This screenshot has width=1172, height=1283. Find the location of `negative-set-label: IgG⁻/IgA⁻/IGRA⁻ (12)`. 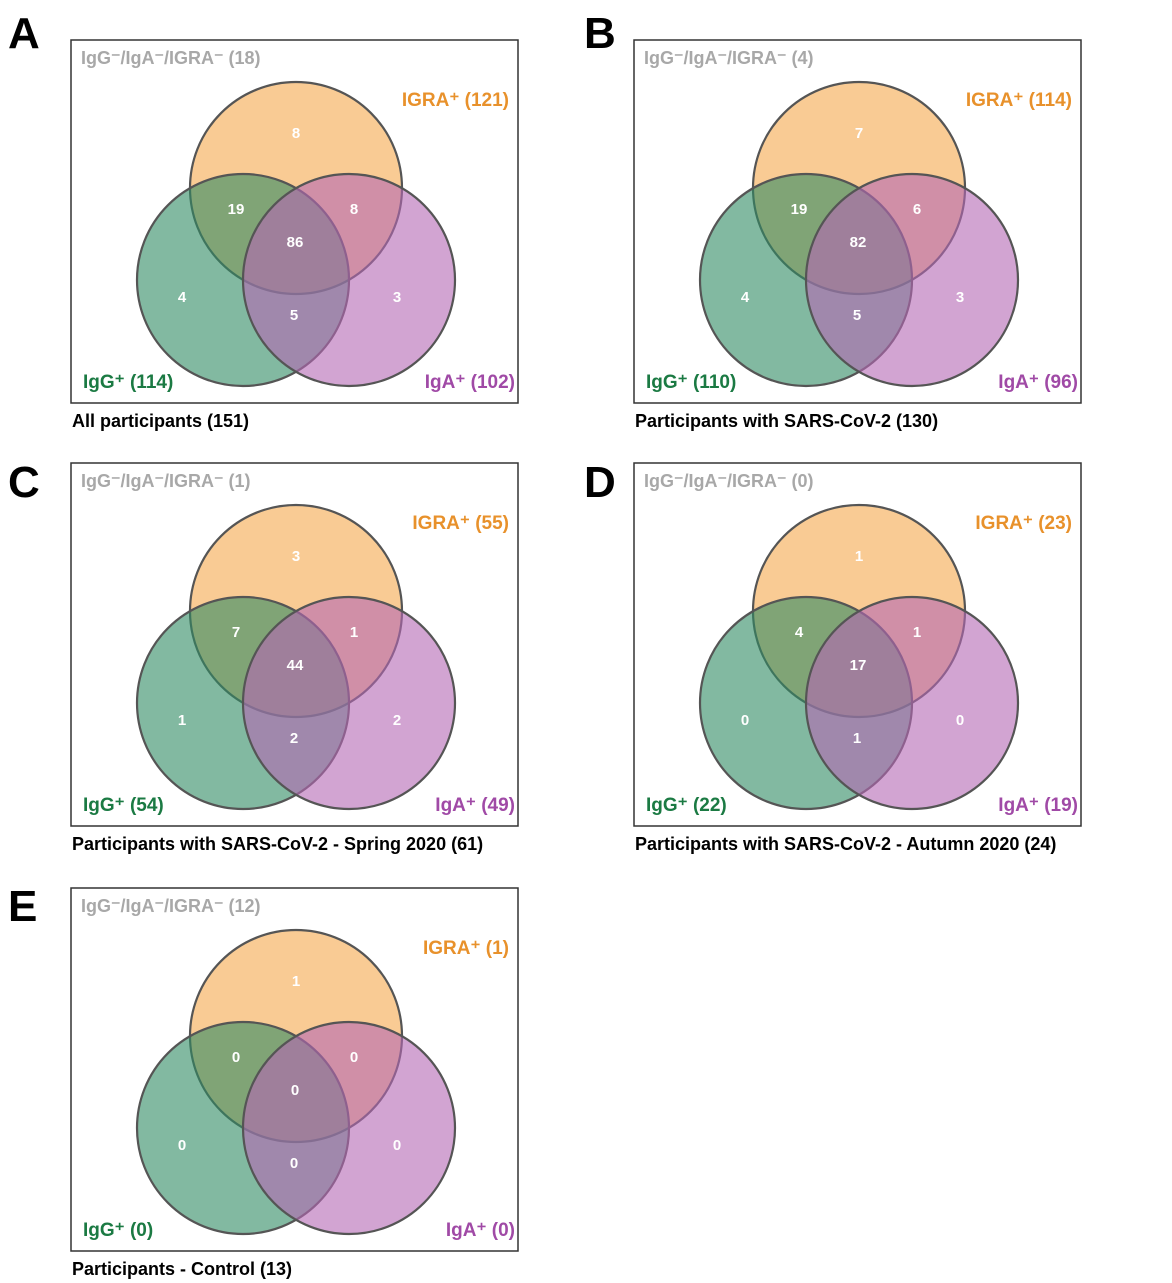

negative-set-label: IgG⁻/IgA⁻/IGRA⁻ (12) is located at coordinates (171, 906).